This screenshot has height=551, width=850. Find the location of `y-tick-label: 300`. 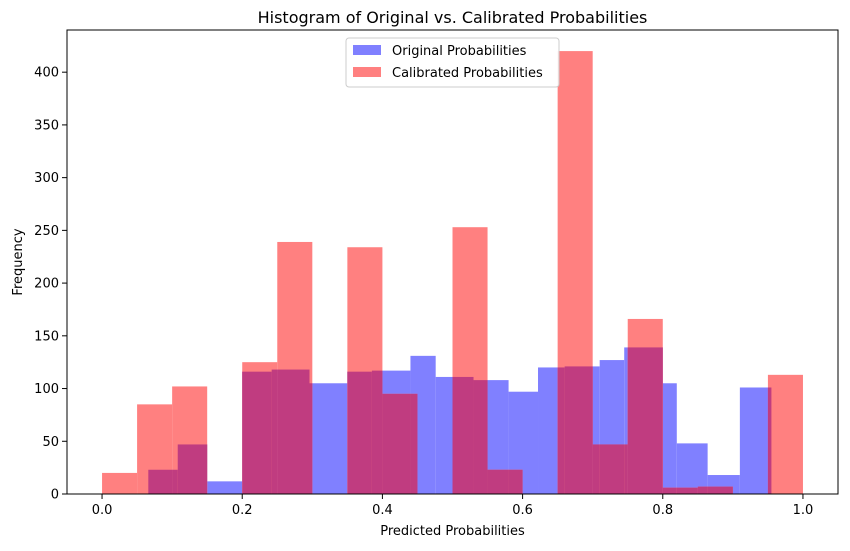

y-tick-label: 300 is located at coordinates (46, 178).